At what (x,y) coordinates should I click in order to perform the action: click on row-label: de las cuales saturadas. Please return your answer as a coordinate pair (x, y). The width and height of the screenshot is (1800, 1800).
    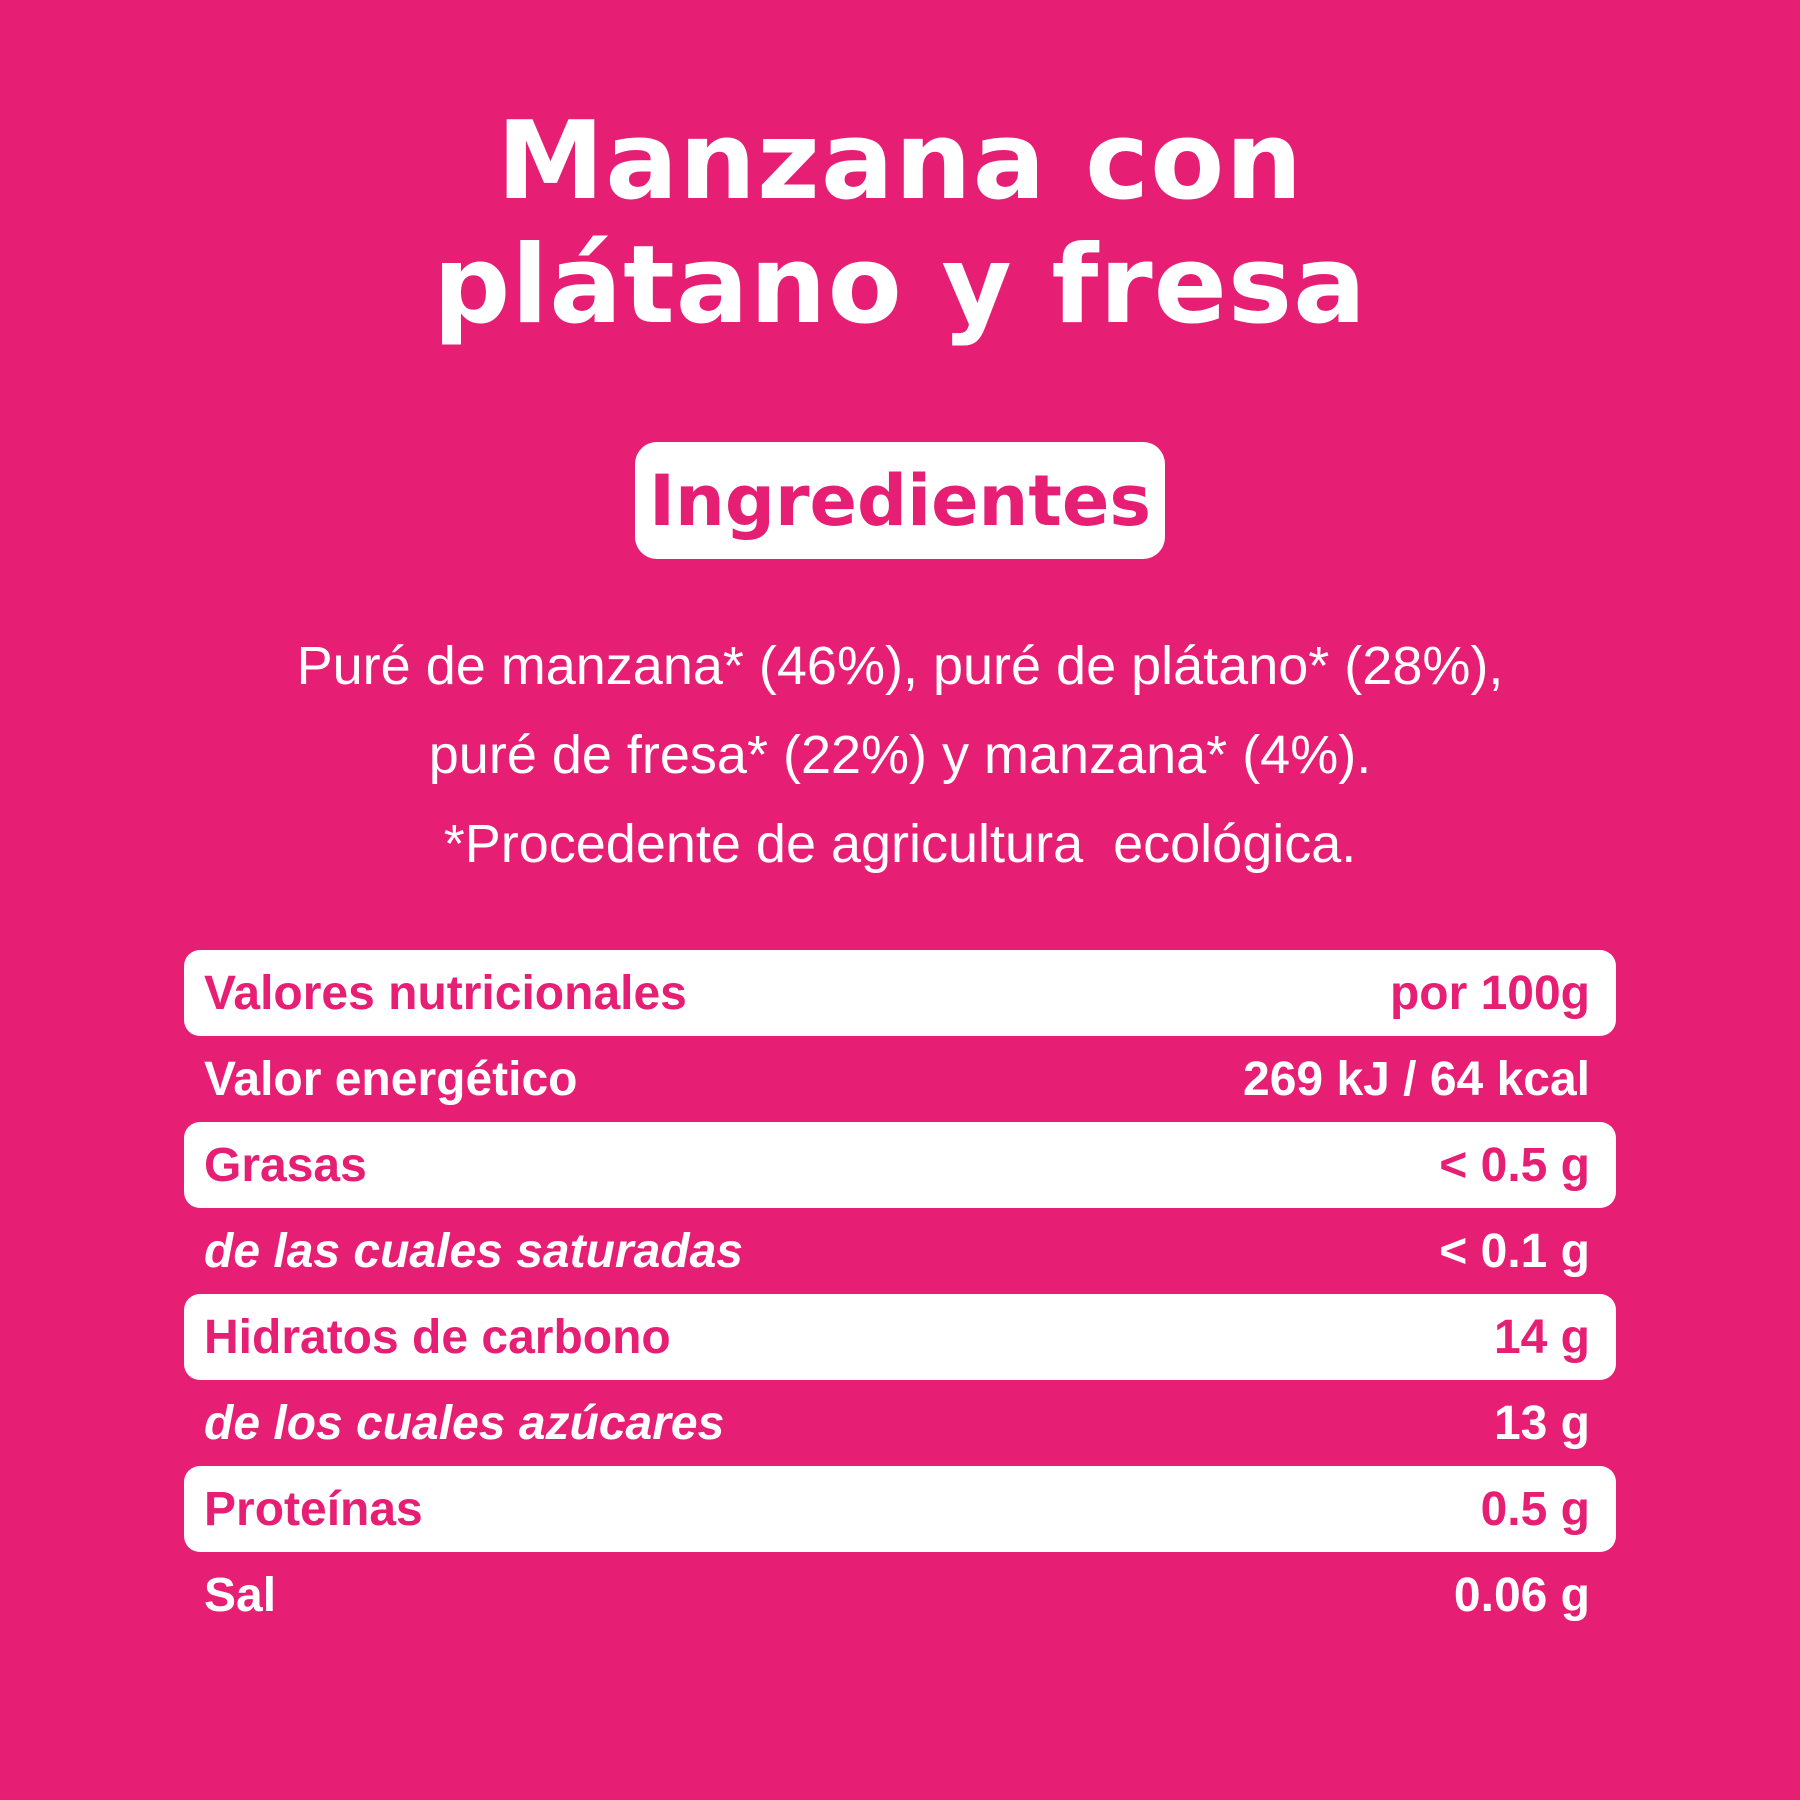
    Looking at the image, I should click on (473, 1251).